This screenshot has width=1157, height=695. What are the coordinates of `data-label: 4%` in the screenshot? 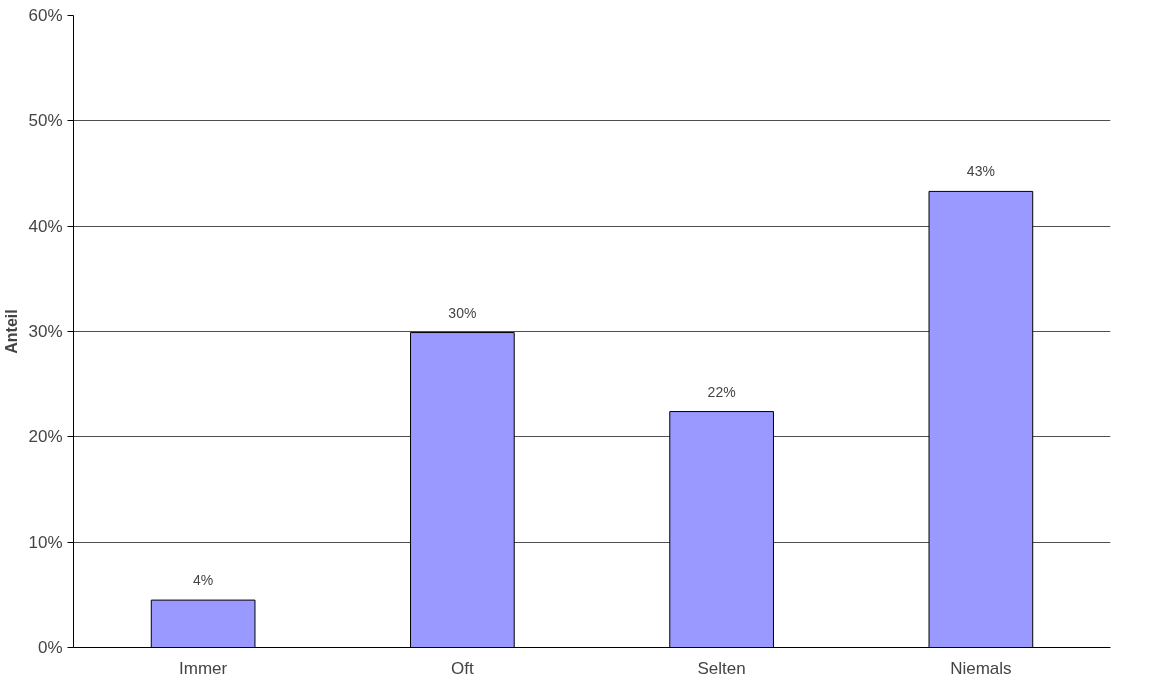 It's located at (203, 580).